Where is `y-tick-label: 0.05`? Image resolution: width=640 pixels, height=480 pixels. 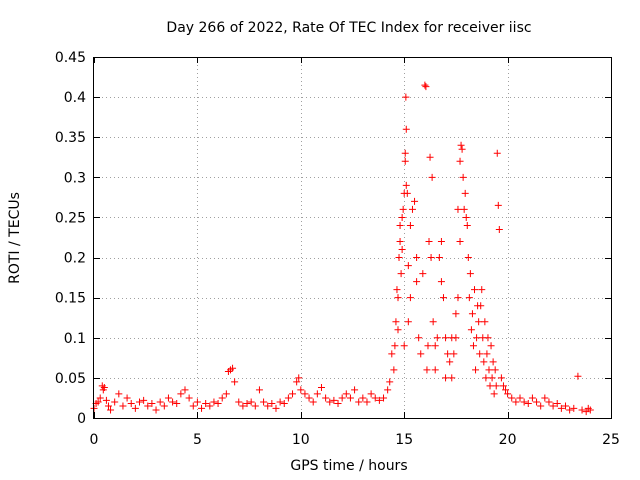 y-tick-label: 0.05 is located at coordinates (70, 379).